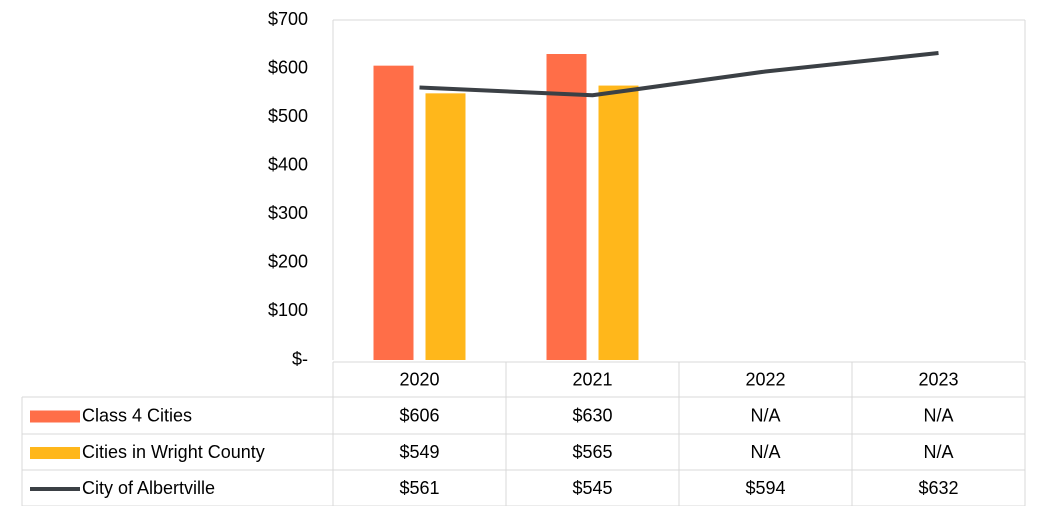 This screenshot has width=1040, height=506. I want to click on legend-label: City of Albertville, so click(148, 488).